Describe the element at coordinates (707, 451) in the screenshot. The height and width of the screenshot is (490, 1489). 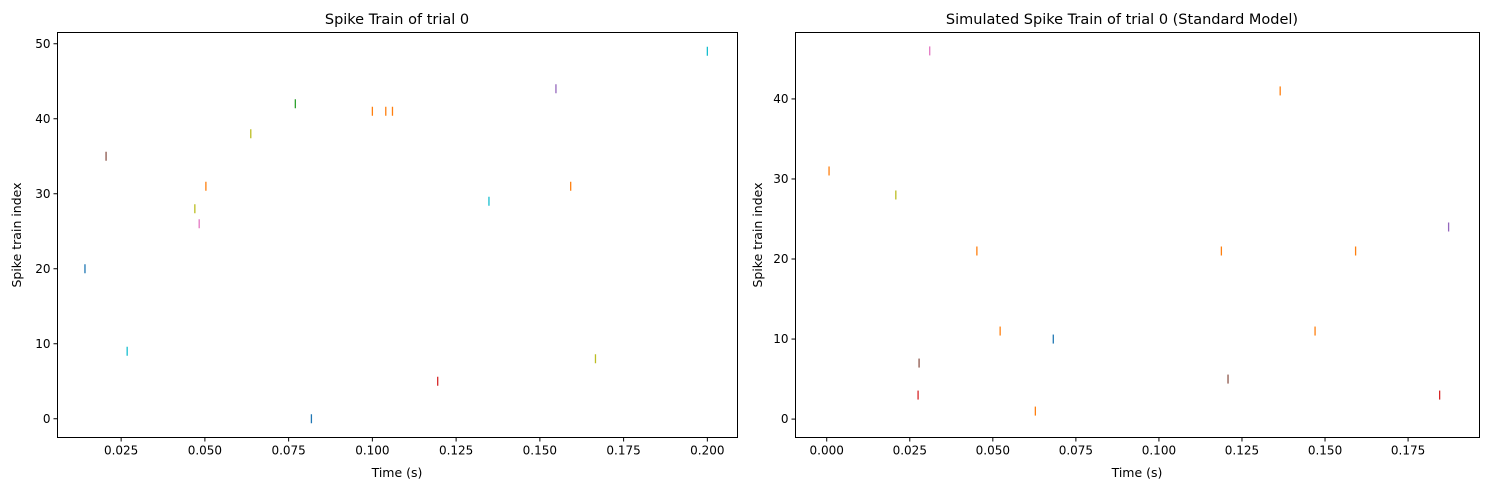
I see `x-tick-label: 0.200` at that location.